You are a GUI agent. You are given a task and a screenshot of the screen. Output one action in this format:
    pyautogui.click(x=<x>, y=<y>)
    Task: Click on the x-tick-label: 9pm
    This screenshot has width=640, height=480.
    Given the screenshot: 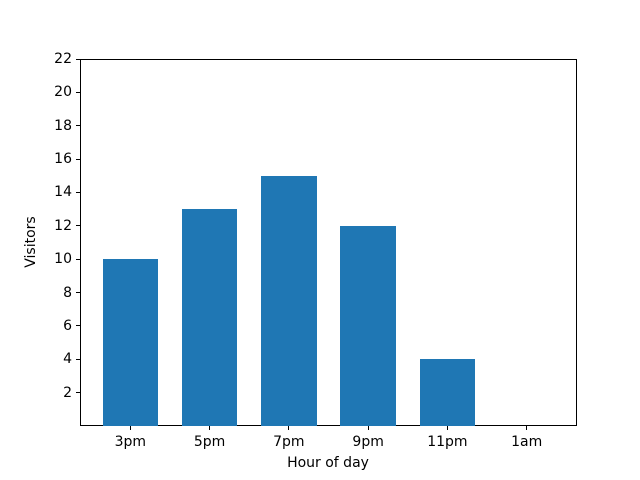 What is the action you would take?
    pyautogui.click(x=368, y=442)
    